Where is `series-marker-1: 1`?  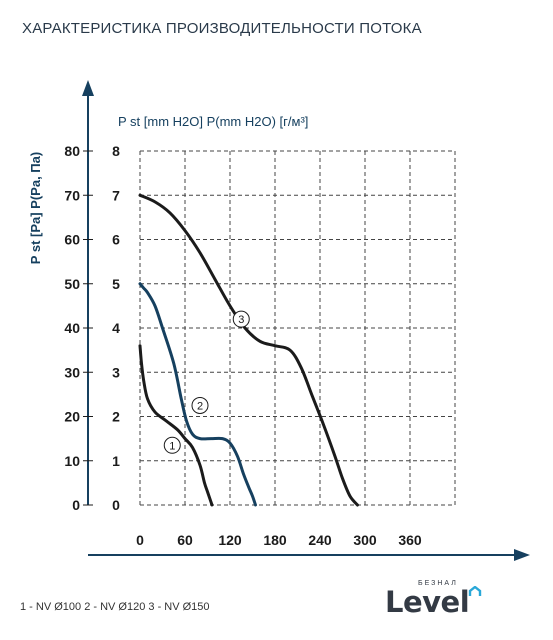 series-marker-1: 1 is located at coordinates (172, 445).